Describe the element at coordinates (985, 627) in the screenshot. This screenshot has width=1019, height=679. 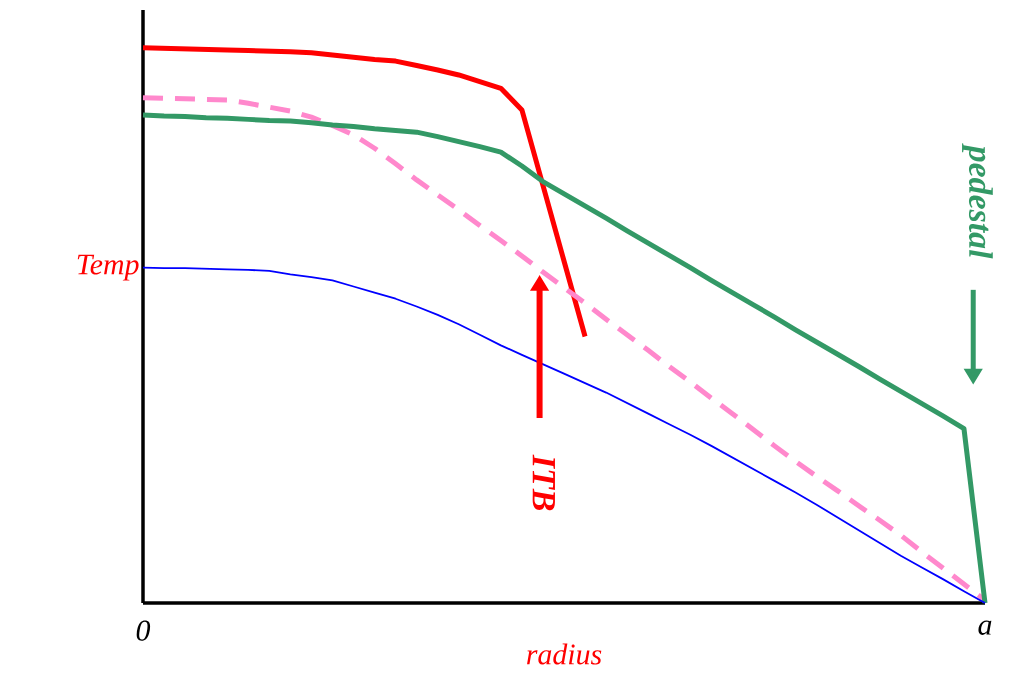
I see `x-tick-label: a` at that location.